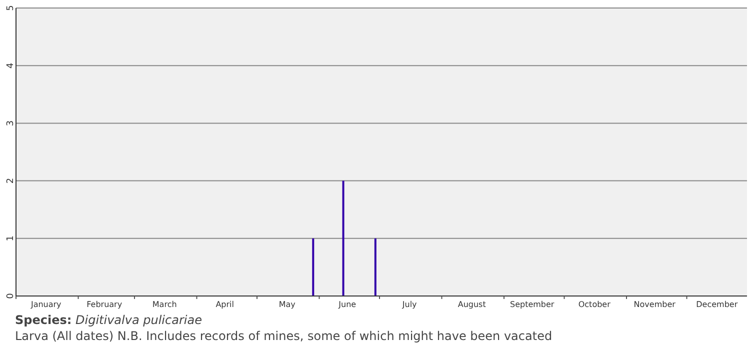  Describe the element at coordinates (287, 304) in the screenshot. I see `x-tick-label: May` at that location.